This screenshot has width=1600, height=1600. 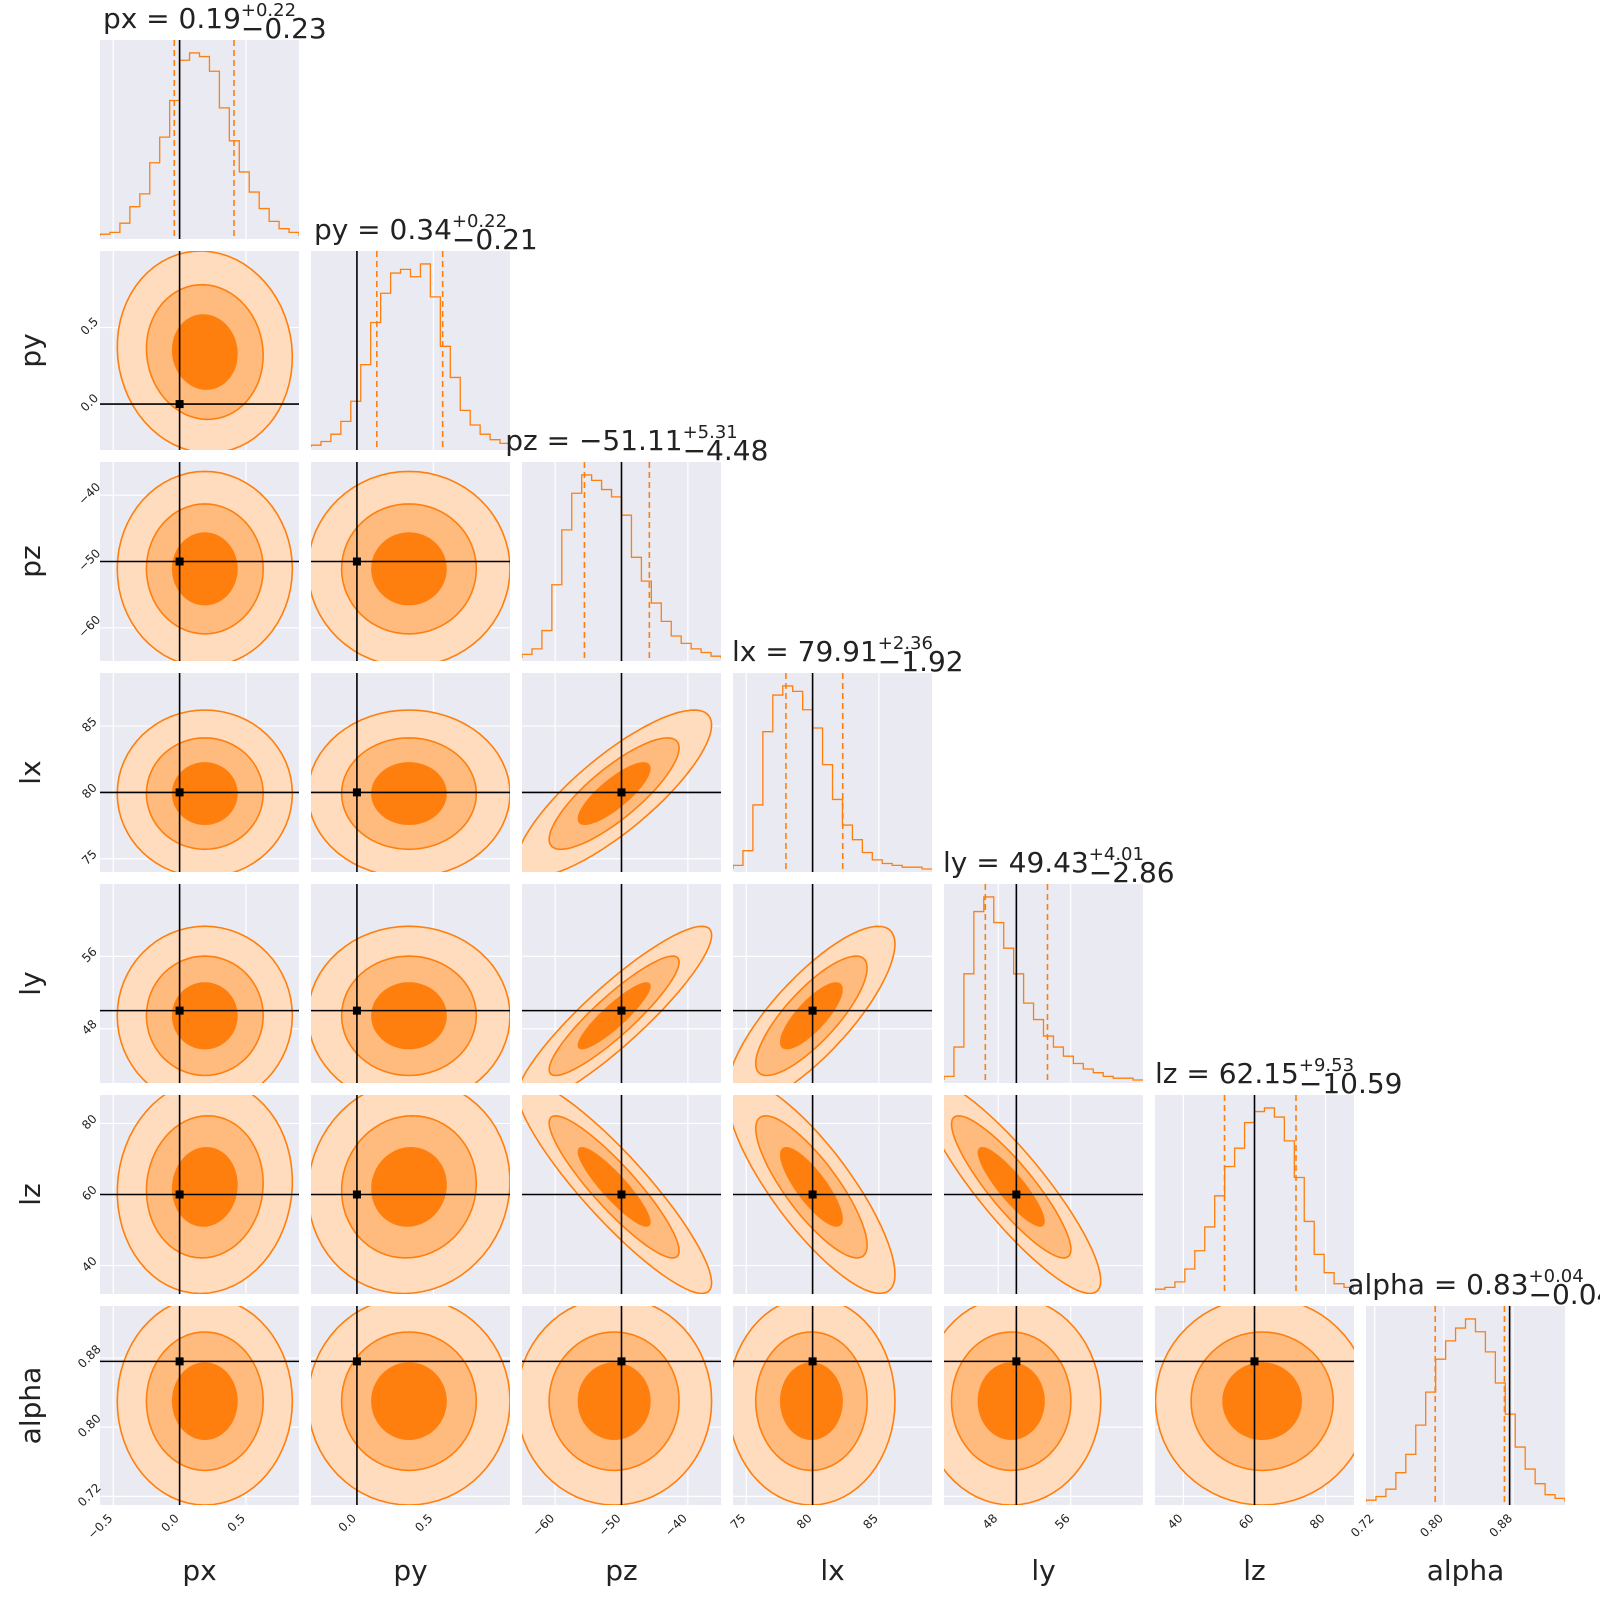 I want to click on hist-panel-lx: lx = 79.91+2.36−1.92, so click(x=848, y=752).